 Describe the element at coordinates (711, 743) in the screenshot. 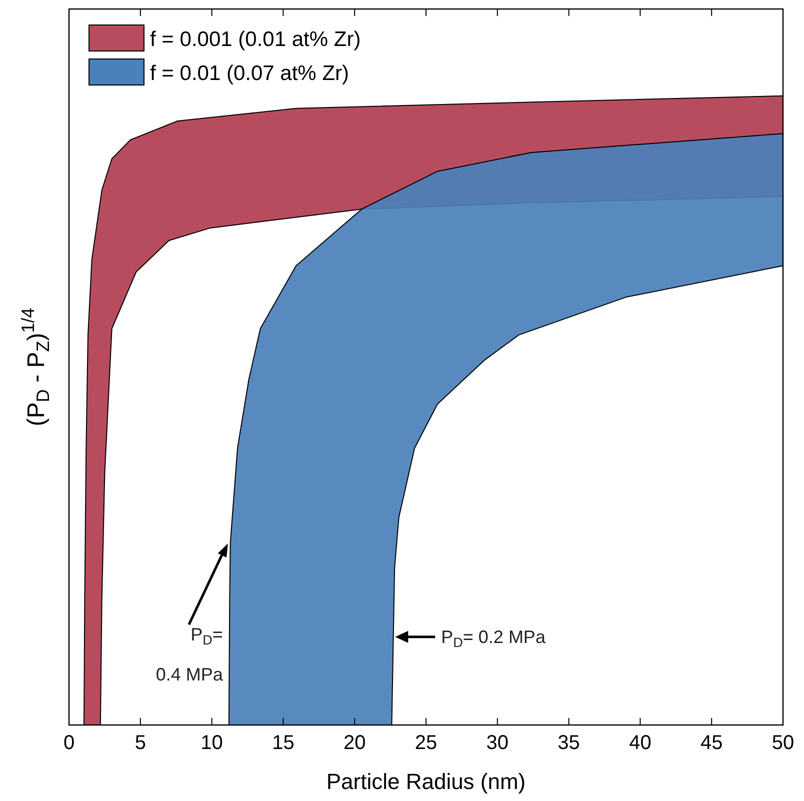

I see `x-tick-label: 45` at that location.